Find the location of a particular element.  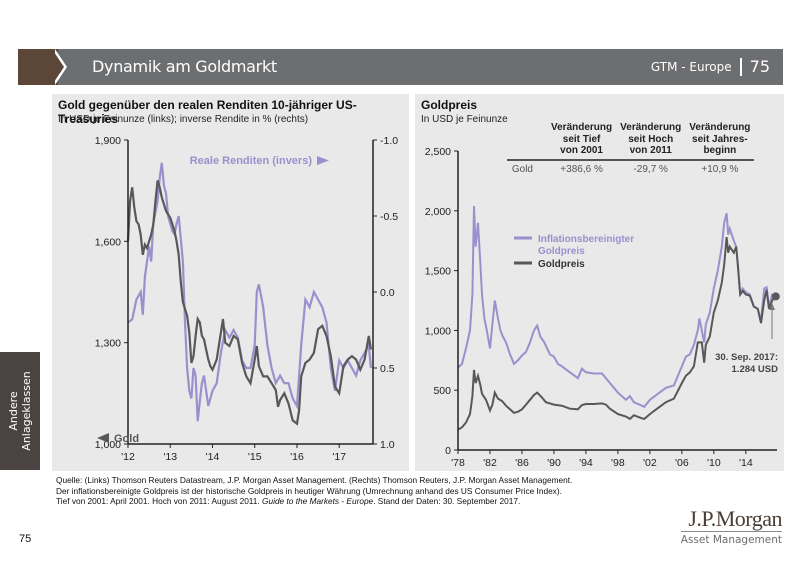

y-tick-label: 500 is located at coordinates (442, 391).